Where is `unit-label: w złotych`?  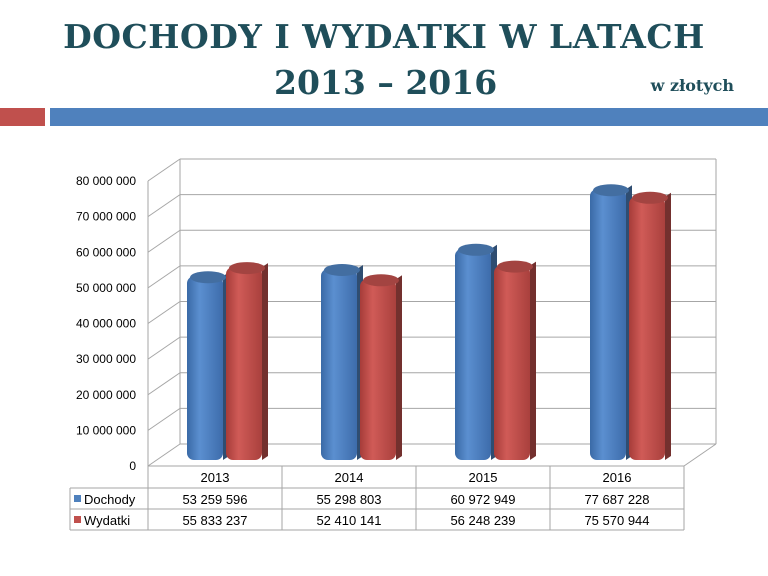
unit-label: w złotych is located at coordinates (692, 85).